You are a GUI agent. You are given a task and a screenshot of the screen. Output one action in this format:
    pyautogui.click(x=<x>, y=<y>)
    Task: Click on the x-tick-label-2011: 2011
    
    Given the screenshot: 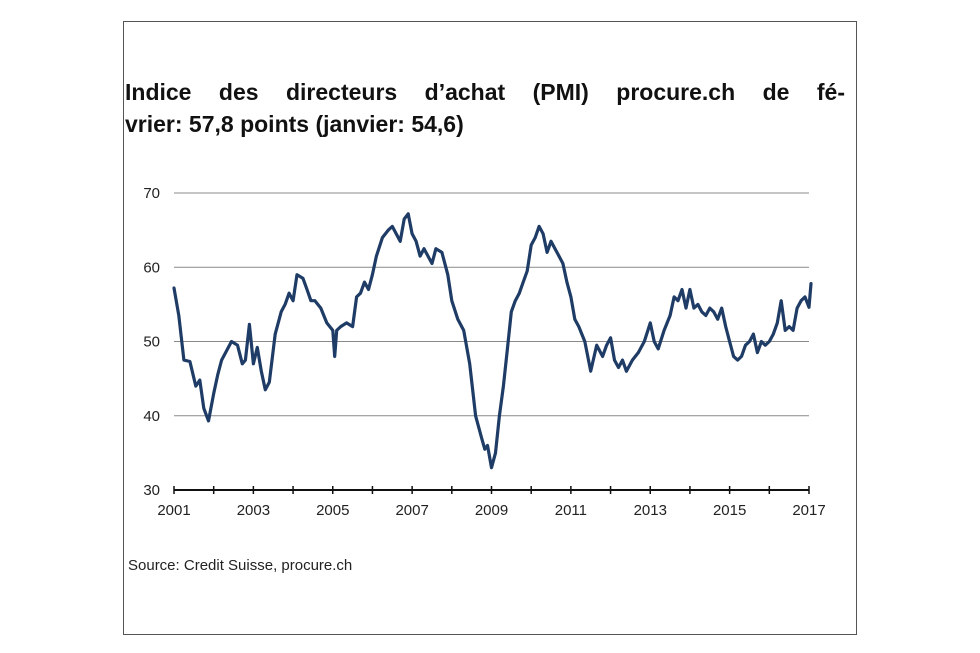 What is the action you would take?
    pyautogui.click(x=571, y=510)
    